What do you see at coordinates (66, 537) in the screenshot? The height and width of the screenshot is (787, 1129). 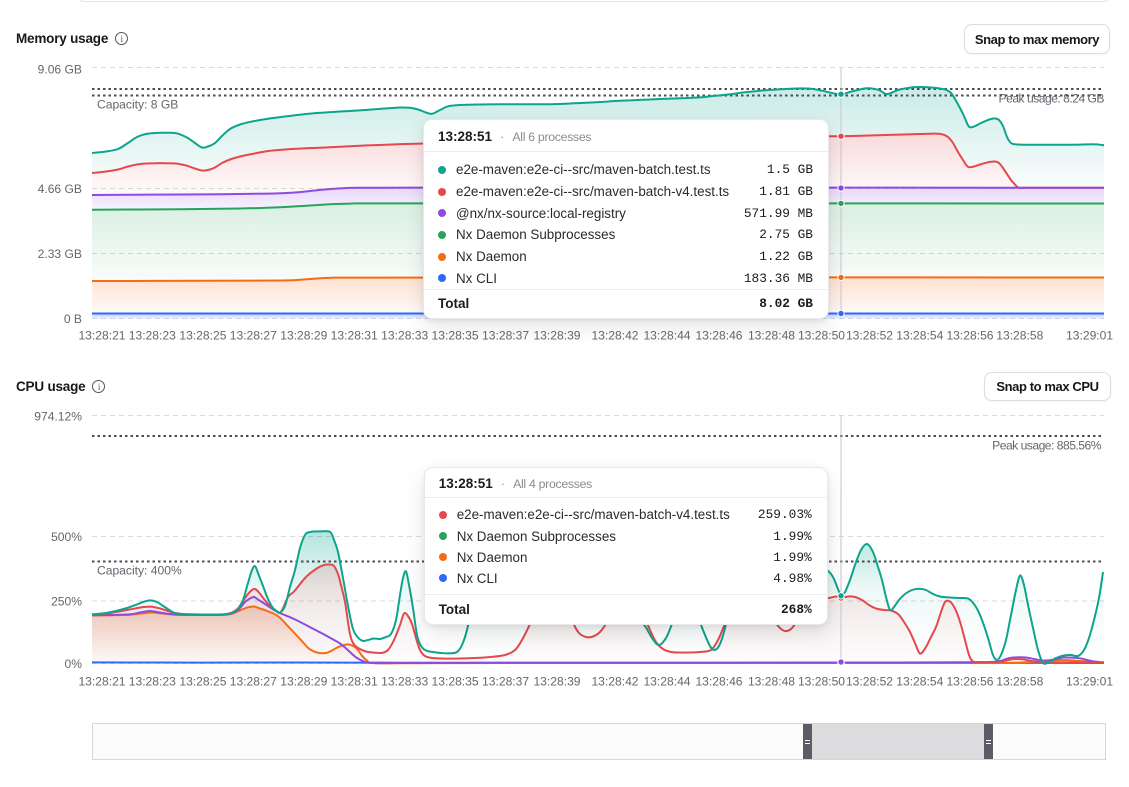 I see `svg-text: 500%` at bounding box center [66, 537].